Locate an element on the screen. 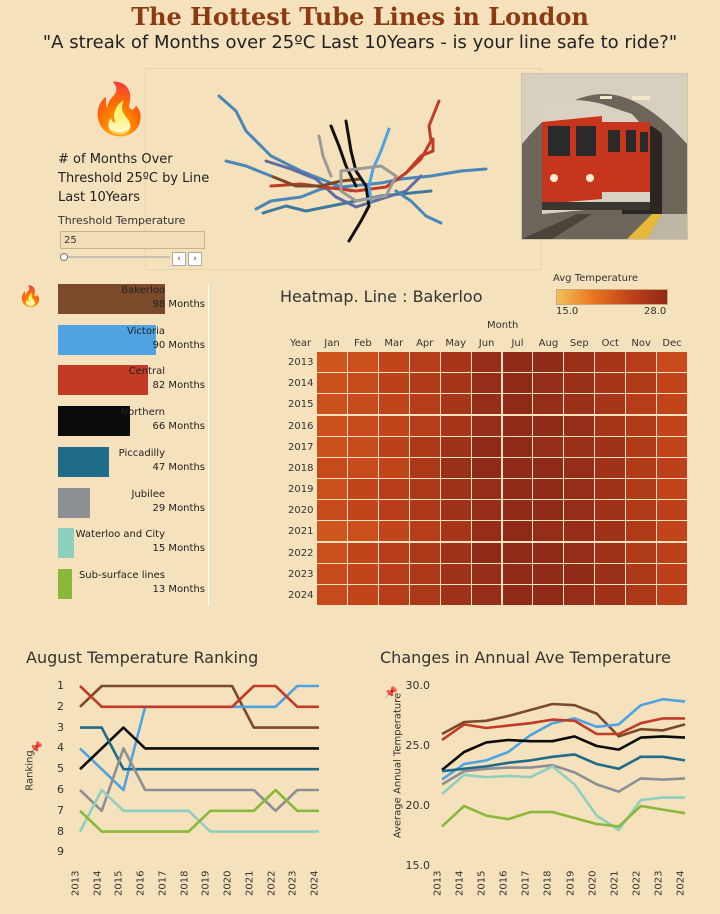  bar-jubilee is located at coordinates (74, 502).